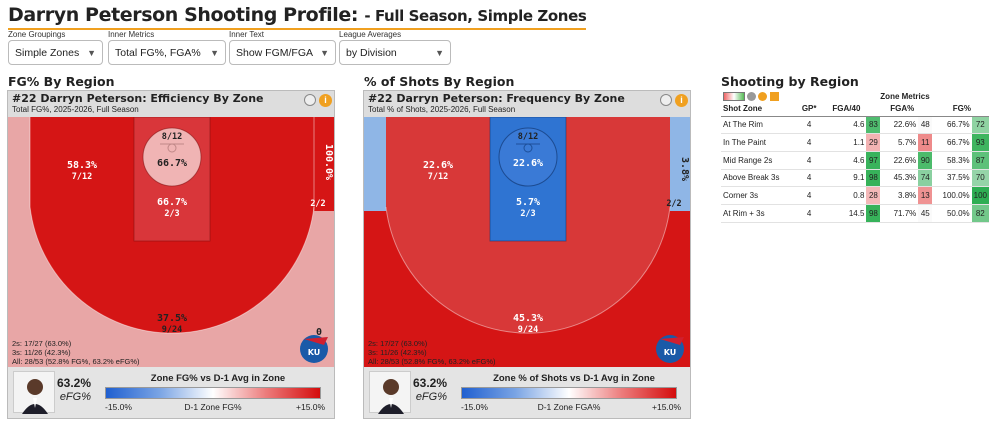 Image resolution: width=1002 pixels, height=429 pixels. I want to click on zone-groupings-control: Zone Groupings Simple Zones ▼, so click(55, 47).